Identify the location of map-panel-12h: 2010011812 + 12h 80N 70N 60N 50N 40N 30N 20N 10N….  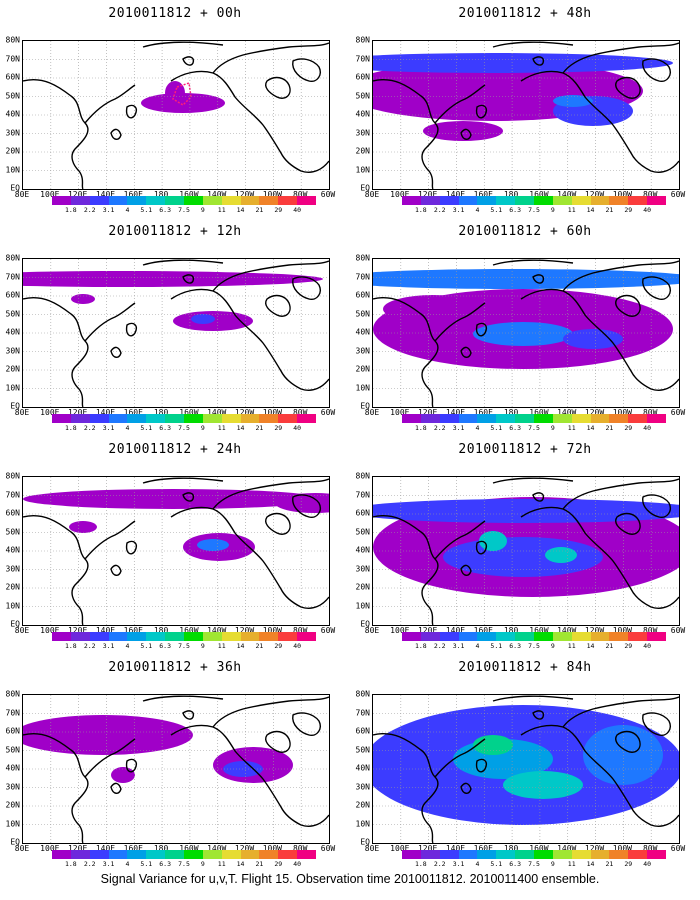
(175, 327).